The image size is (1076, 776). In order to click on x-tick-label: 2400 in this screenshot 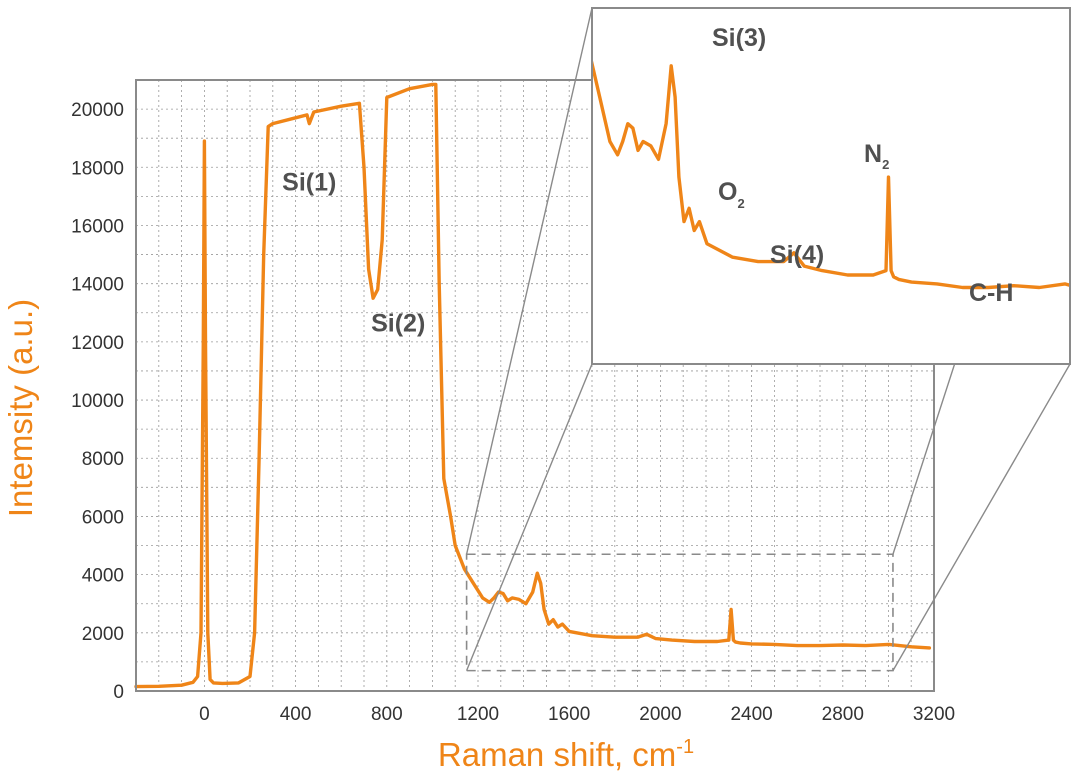, I will do `click(751, 714)`.